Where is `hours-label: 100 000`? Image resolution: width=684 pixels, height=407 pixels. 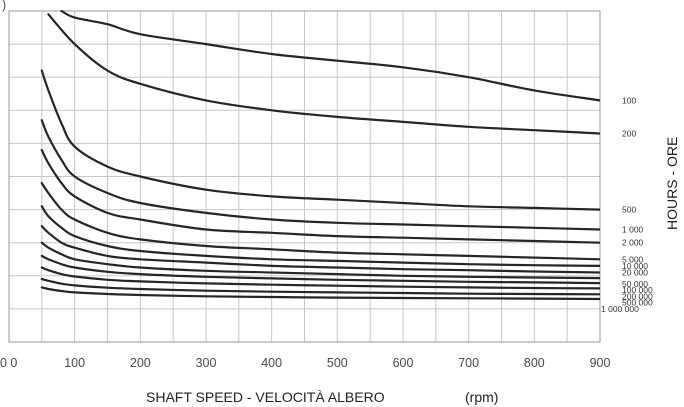
hours-label: 100 000 is located at coordinates (637, 290).